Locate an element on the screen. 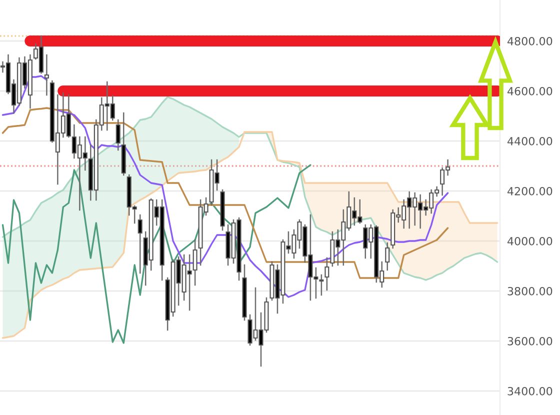 Image resolution: width=560 pixels, height=415 pixels. y-tick-label: 4600.00 is located at coordinates (529, 91).